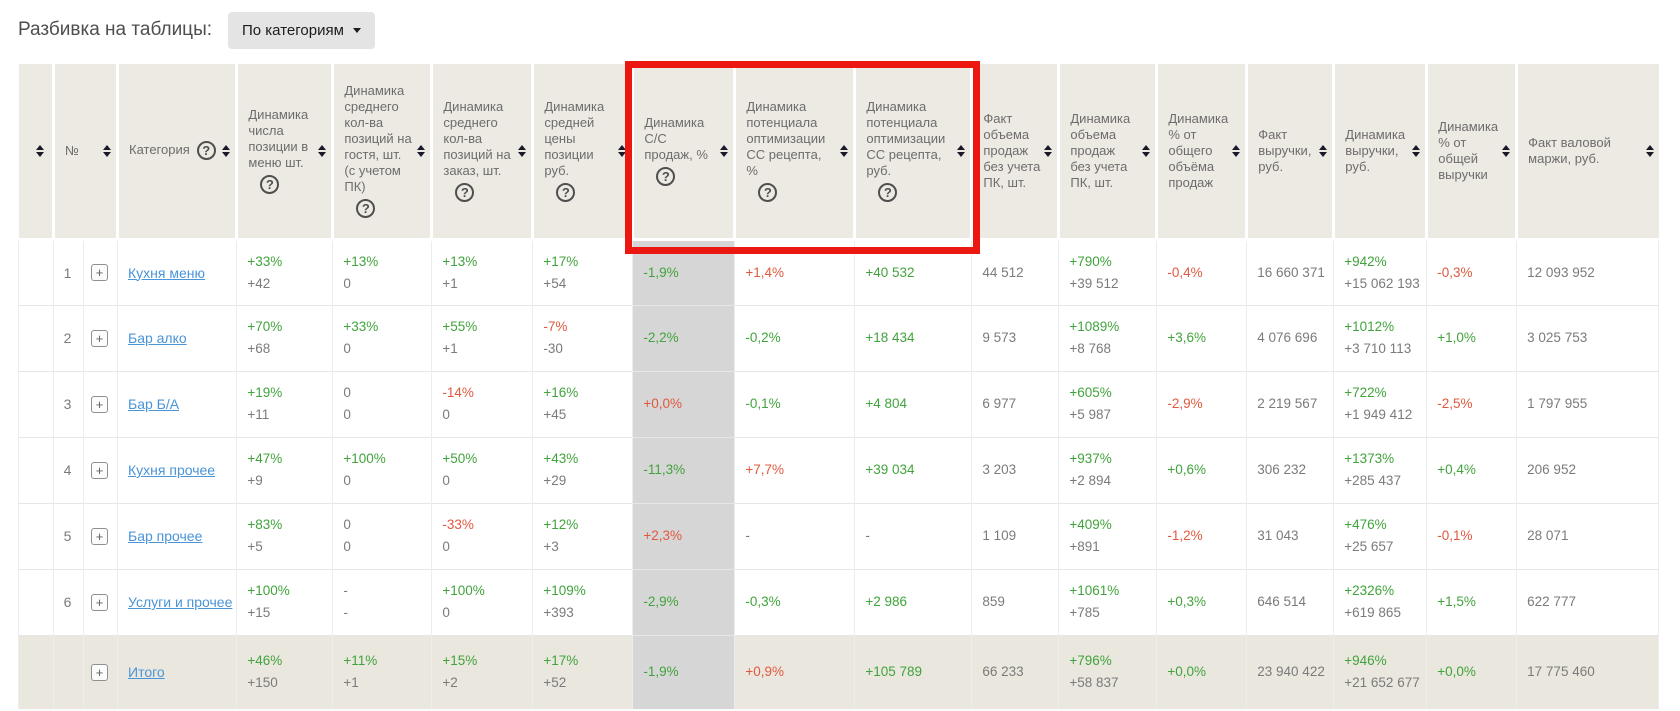  I want to click on category-link: Бар прочее, so click(165, 536).